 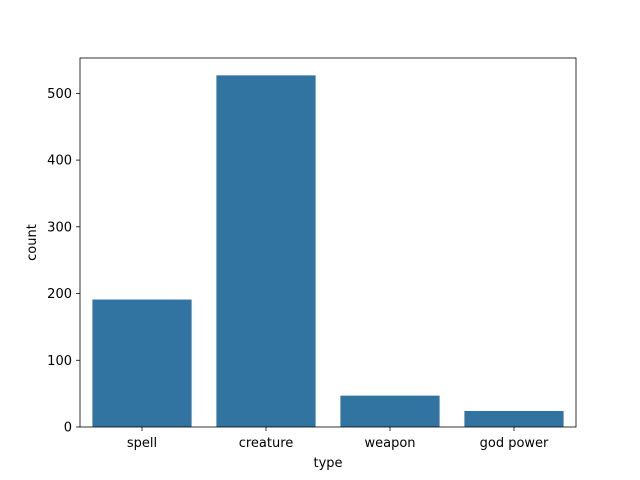 I want to click on x-tick-label: weapon, so click(x=389, y=443).